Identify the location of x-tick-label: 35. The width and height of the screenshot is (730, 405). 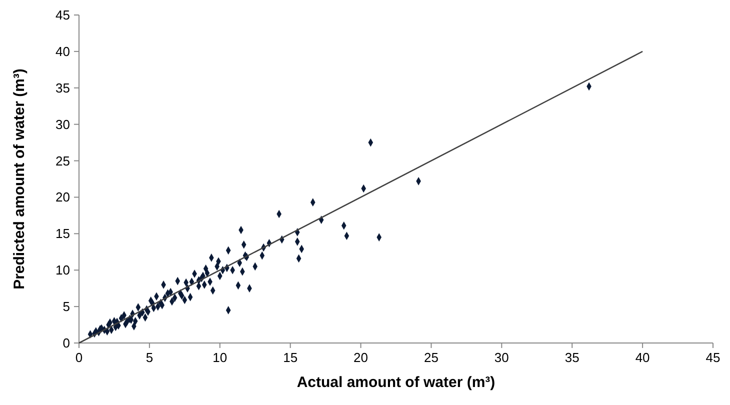
(572, 357).